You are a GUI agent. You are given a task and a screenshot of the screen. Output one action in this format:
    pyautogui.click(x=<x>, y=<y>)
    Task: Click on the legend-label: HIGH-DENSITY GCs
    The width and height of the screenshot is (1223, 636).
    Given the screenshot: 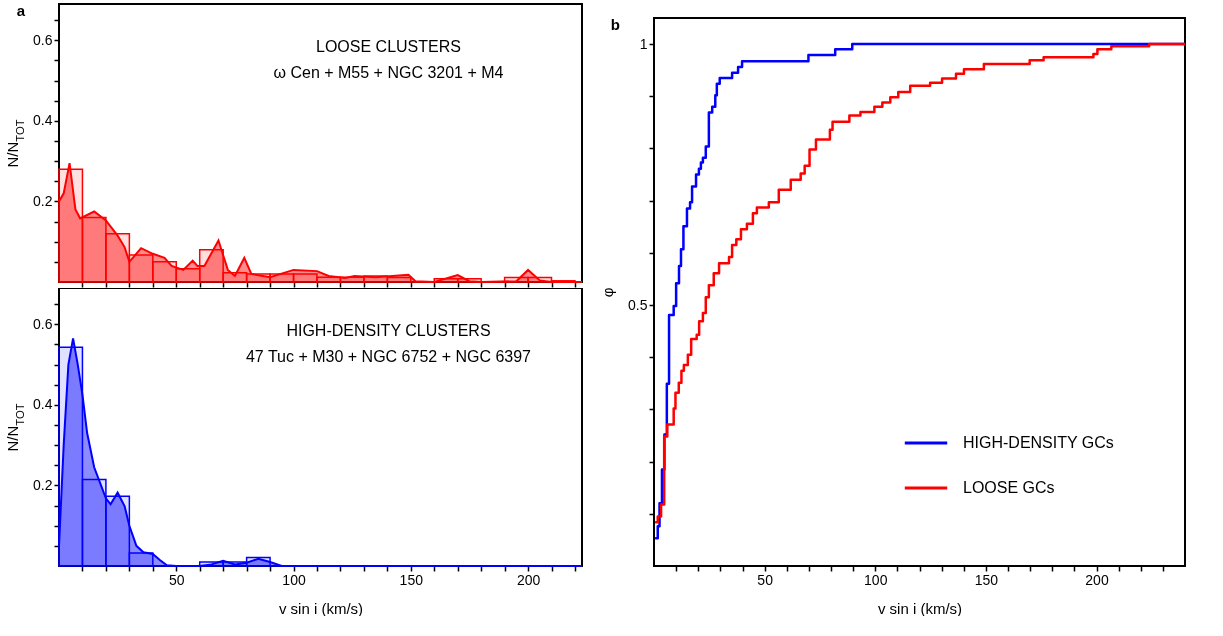 What is the action you would take?
    pyautogui.click(x=1038, y=442)
    